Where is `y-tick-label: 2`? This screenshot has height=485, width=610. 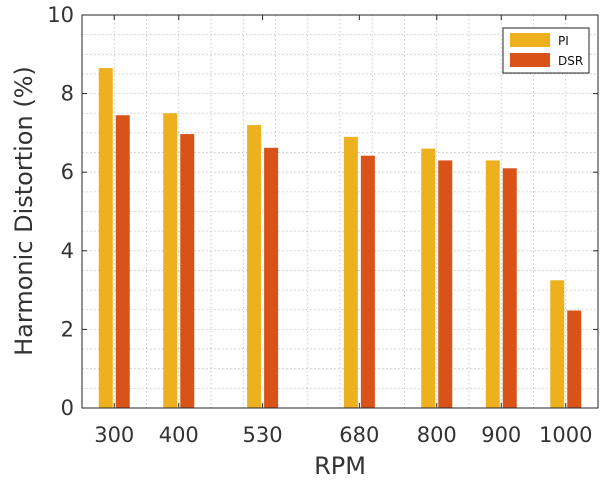
y-tick-label: 2 is located at coordinates (67, 329).